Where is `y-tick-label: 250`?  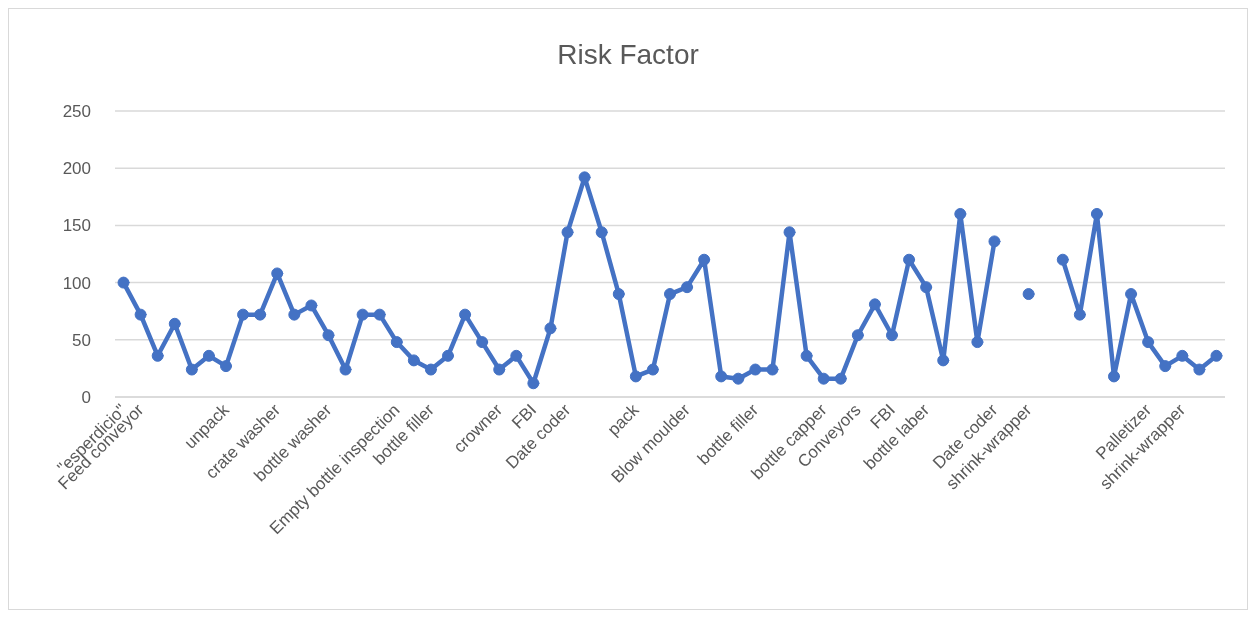
y-tick-label: 250 is located at coordinates (76, 112).